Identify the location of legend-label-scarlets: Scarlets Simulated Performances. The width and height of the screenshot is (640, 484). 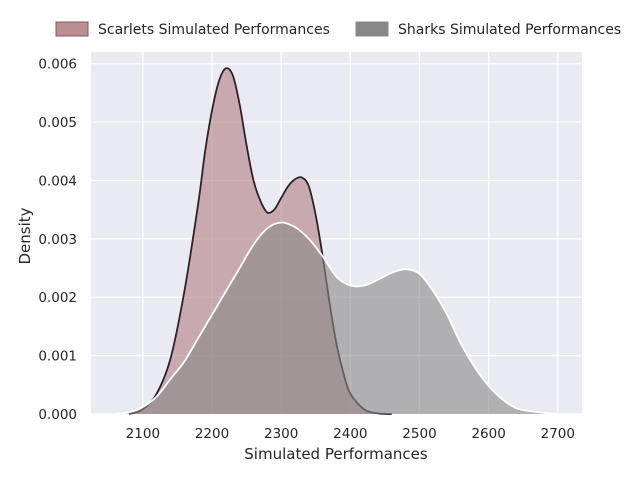
(214, 30).